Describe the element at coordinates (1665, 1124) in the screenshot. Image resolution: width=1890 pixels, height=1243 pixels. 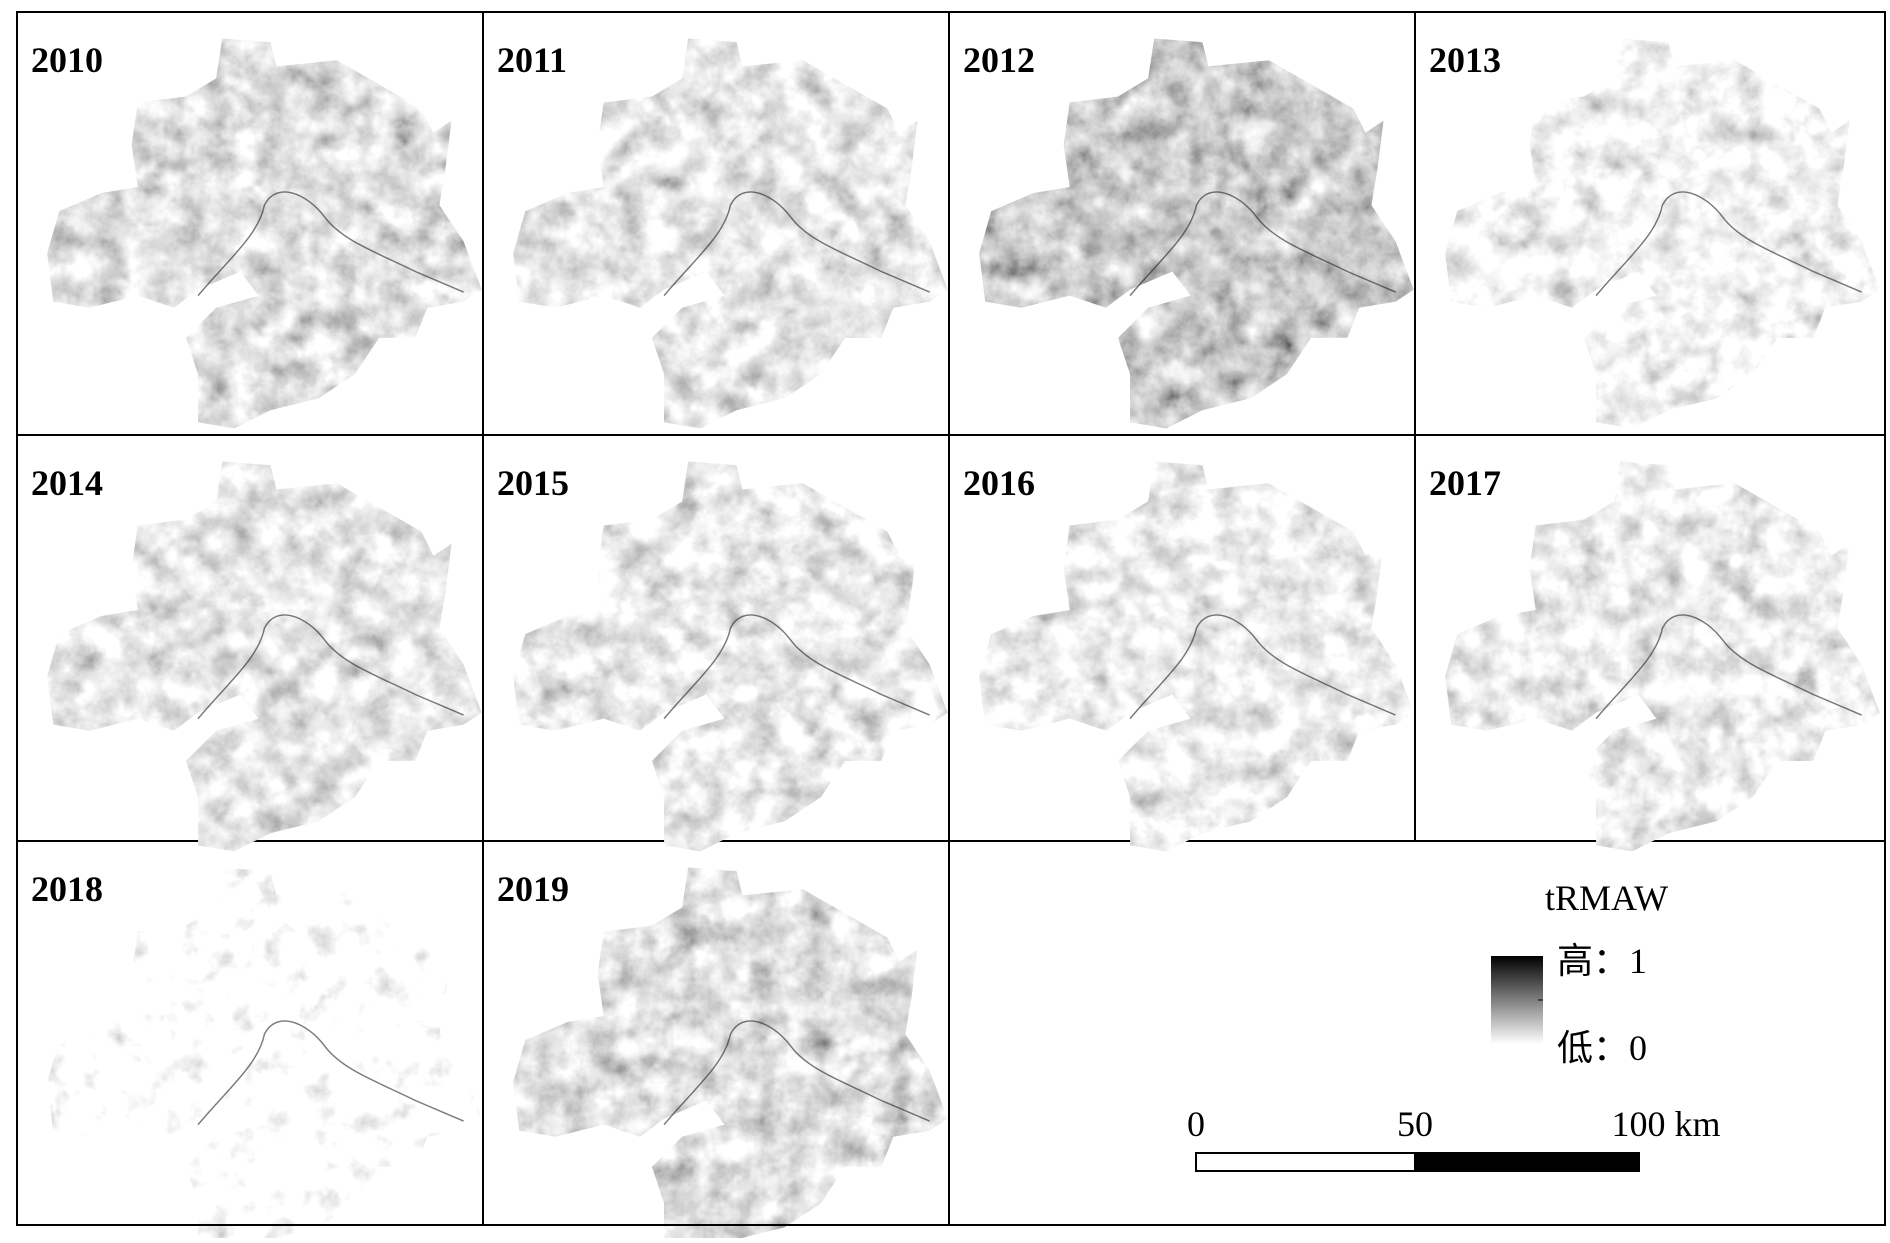
I see `scale-label: 100 km` at that location.